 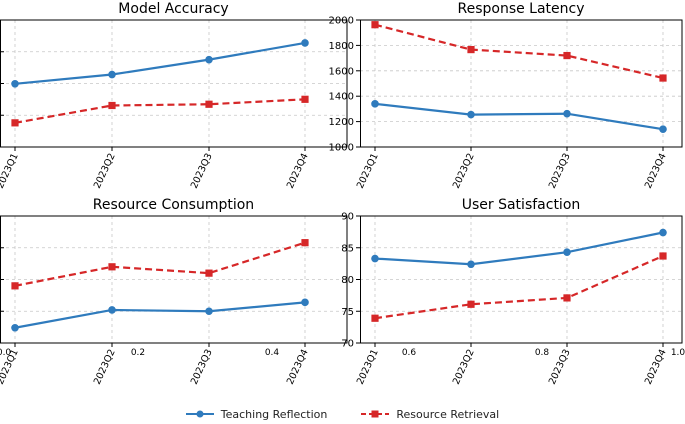 What do you see at coordinates (341, 122) in the screenshot?
I see `y-tick-label: 1200` at bounding box center [341, 122].